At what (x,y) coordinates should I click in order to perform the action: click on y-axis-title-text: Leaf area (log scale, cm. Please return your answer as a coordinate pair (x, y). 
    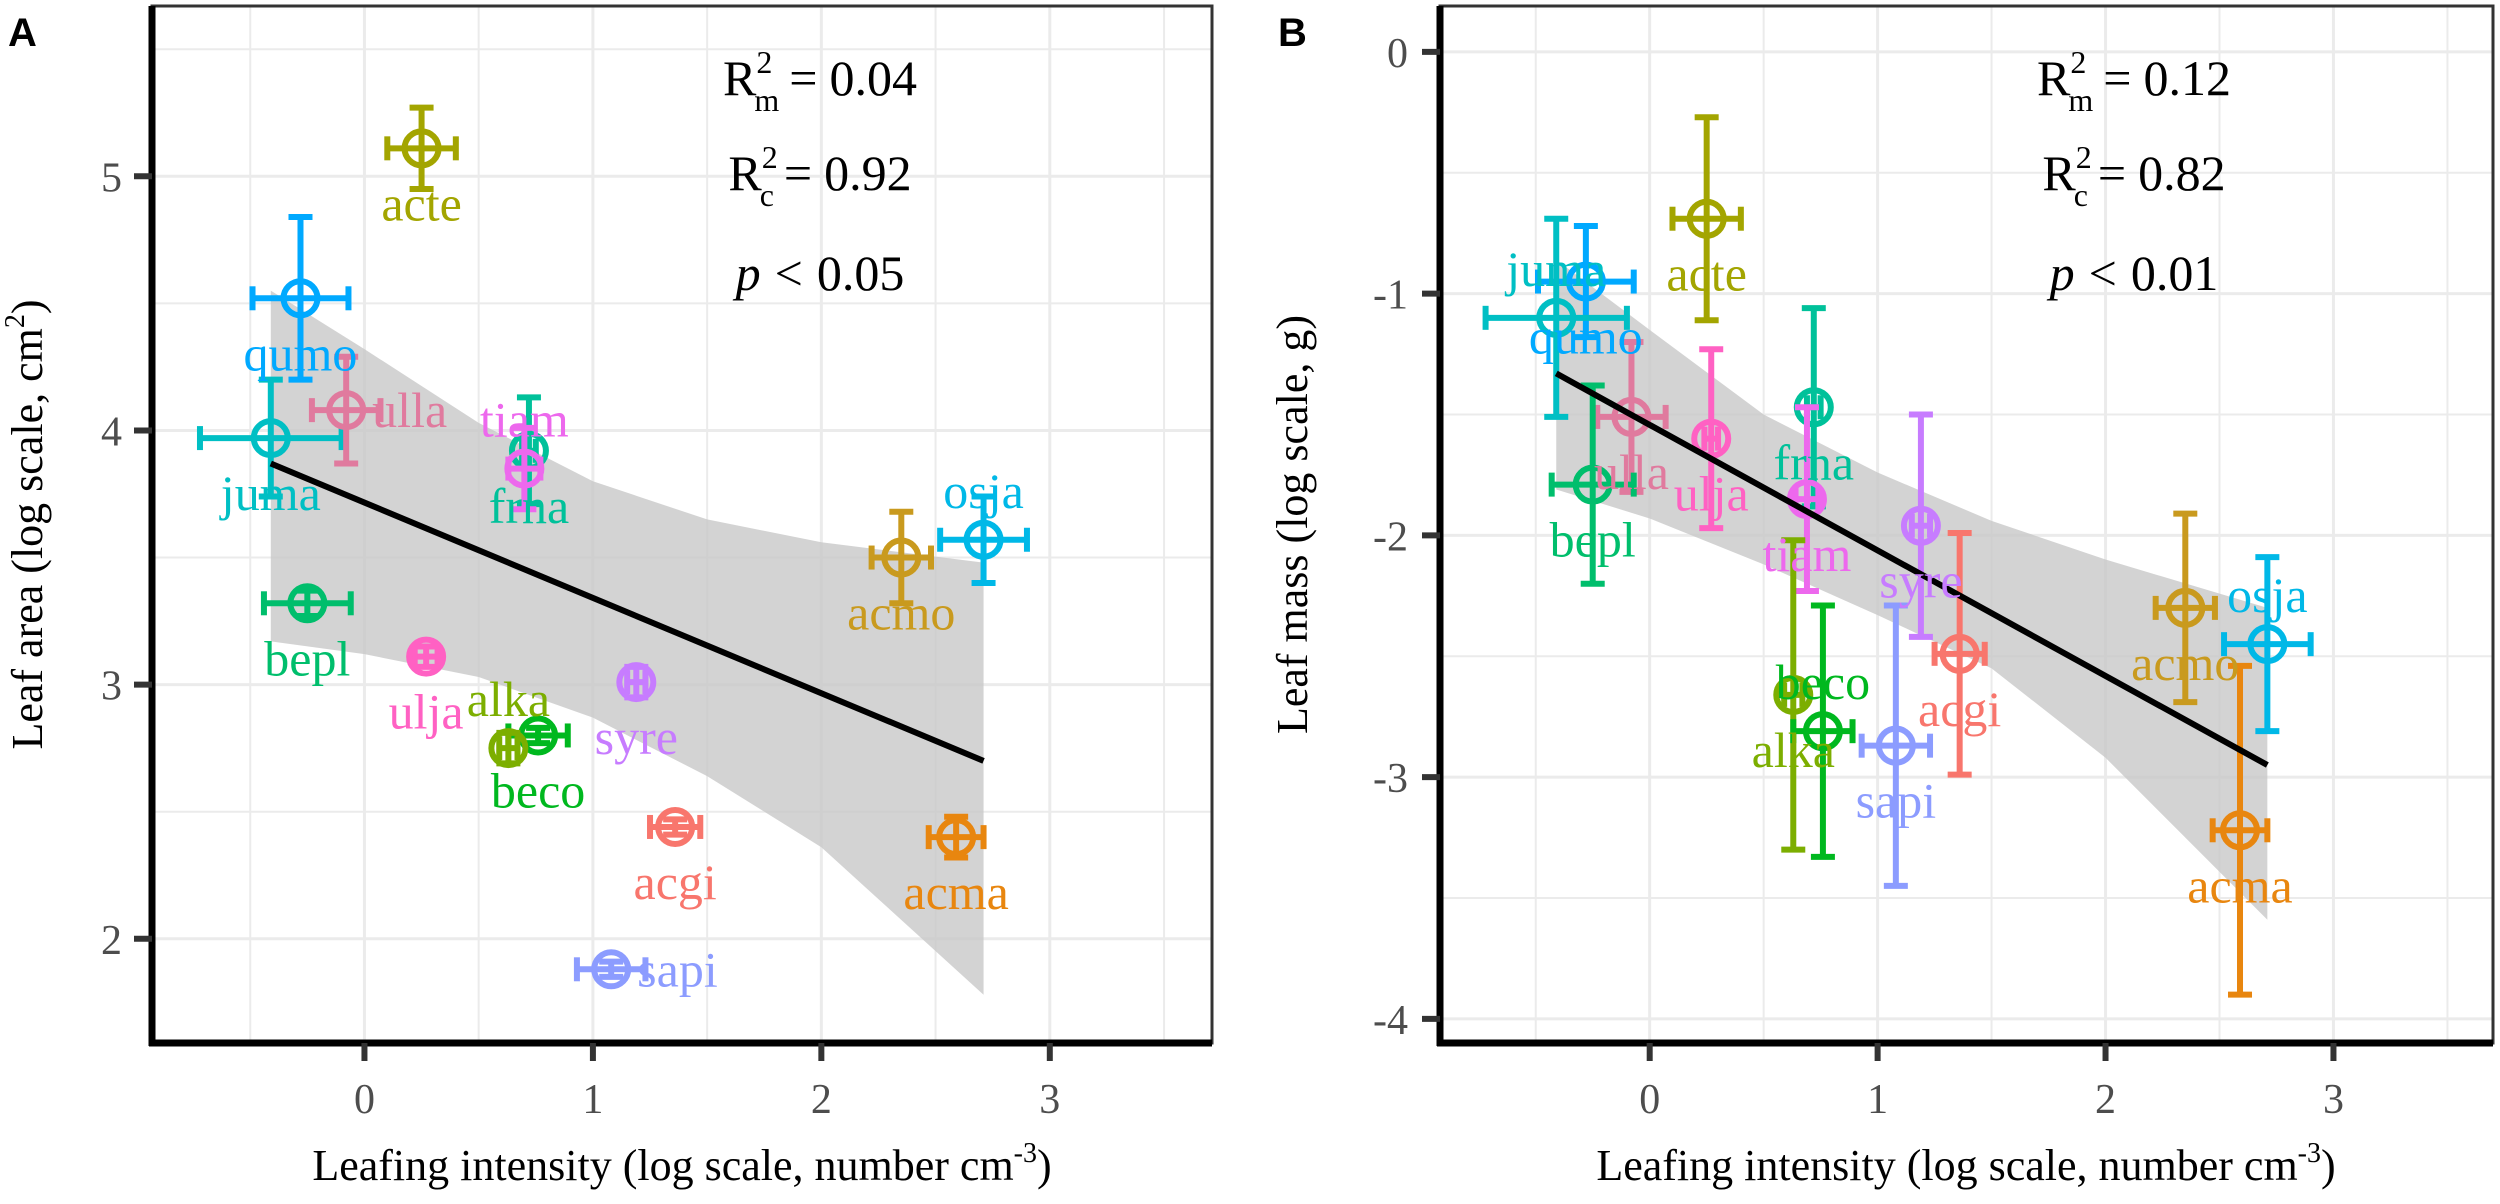
    Looking at the image, I should click on (27, 538).